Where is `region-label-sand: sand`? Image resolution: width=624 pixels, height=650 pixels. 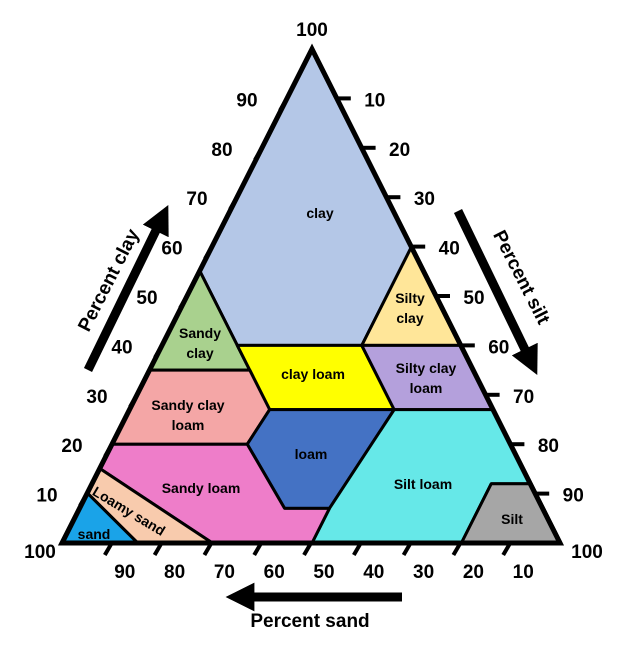
region-label-sand: sand is located at coordinates (94, 534).